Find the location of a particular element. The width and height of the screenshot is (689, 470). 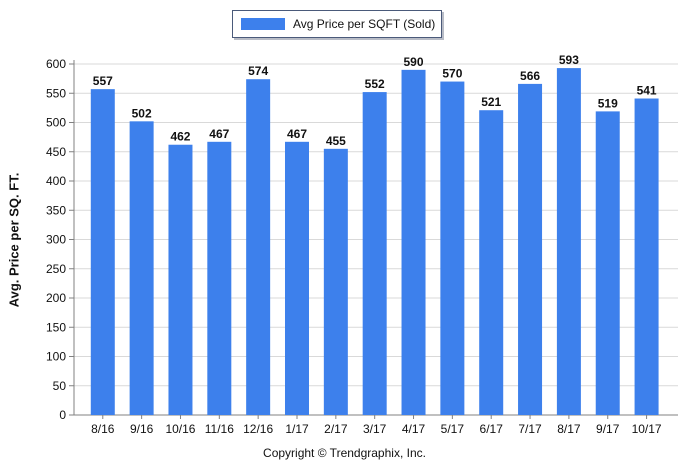

y-tick-label: 500 is located at coordinates (56, 123).